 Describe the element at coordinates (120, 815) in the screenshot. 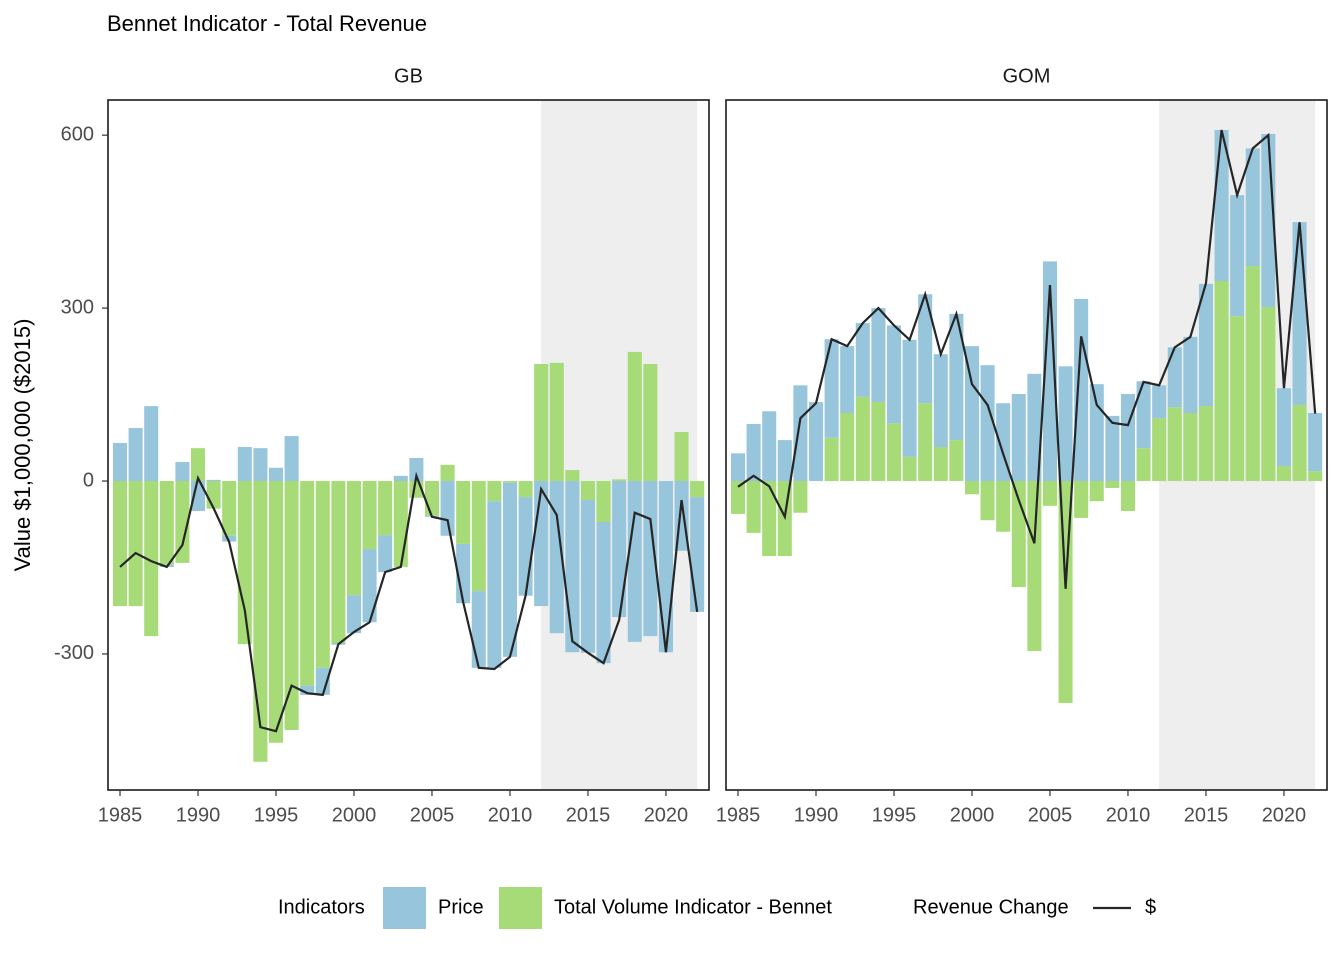

I see `x-tick-label: 1985` at that location.